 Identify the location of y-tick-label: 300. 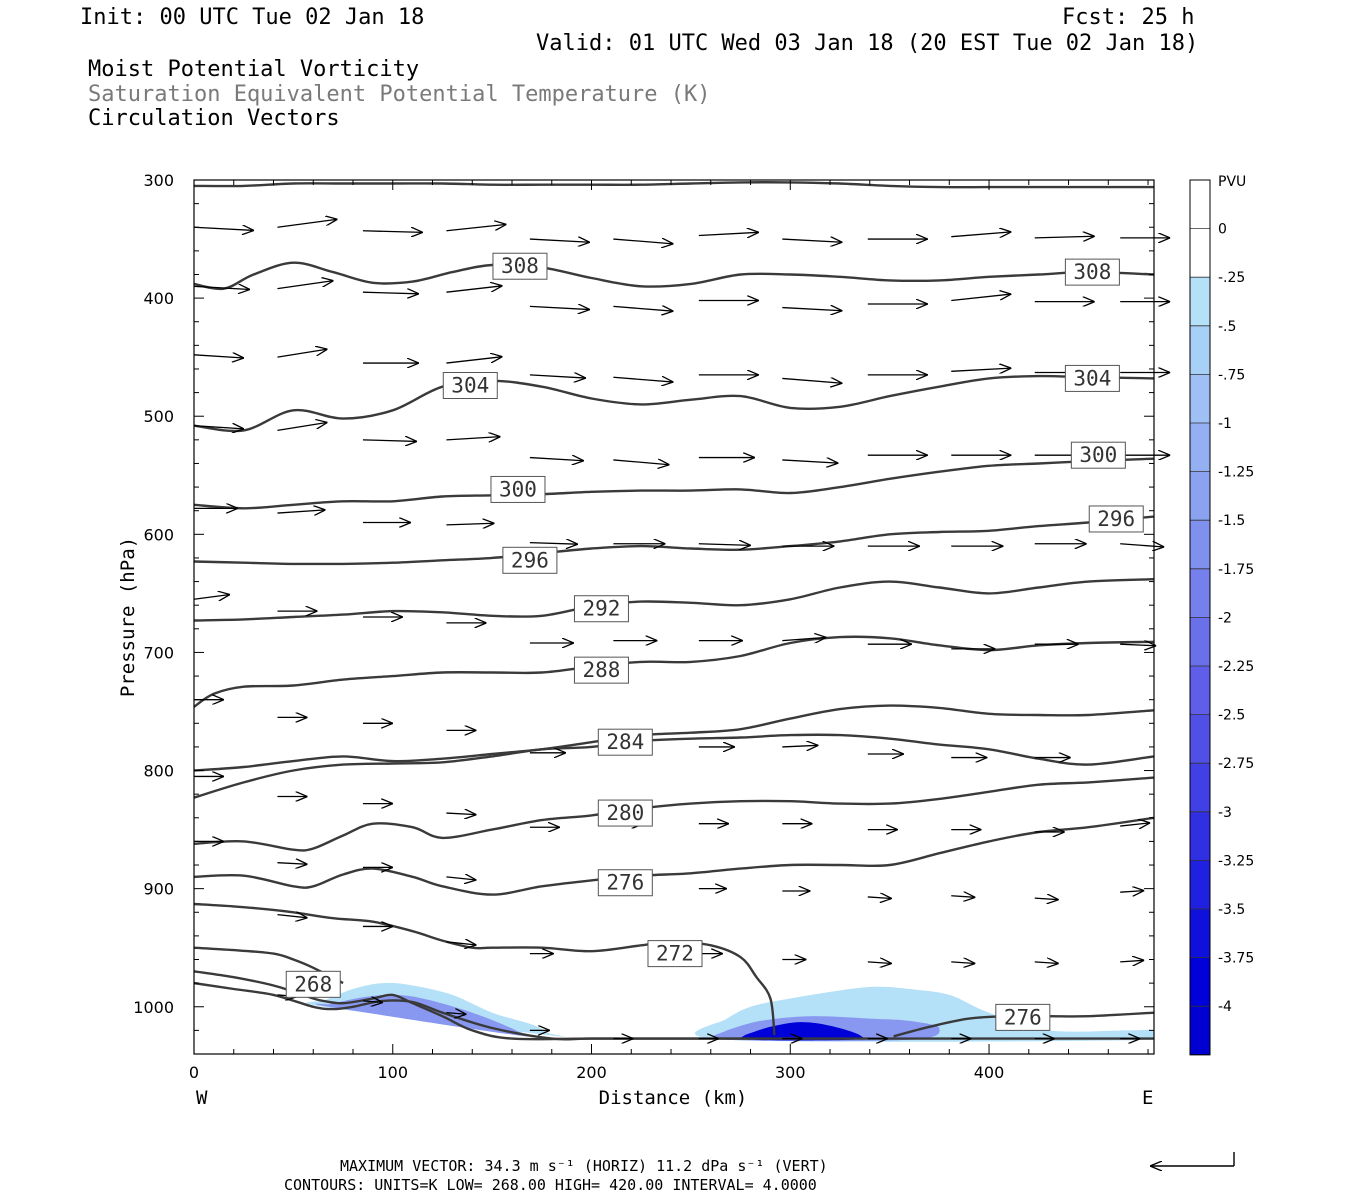
(158, 180).